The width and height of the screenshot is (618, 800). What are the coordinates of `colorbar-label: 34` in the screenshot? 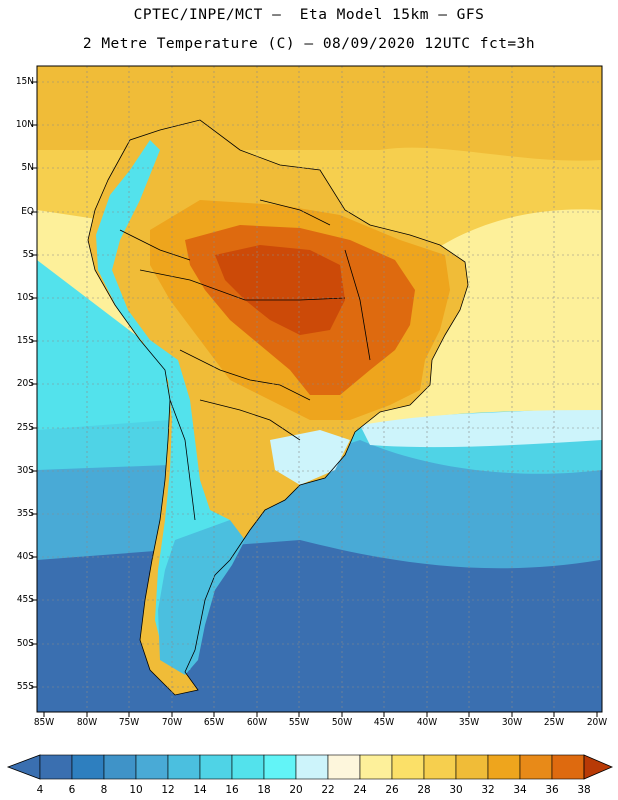 It's located at (520, 790).